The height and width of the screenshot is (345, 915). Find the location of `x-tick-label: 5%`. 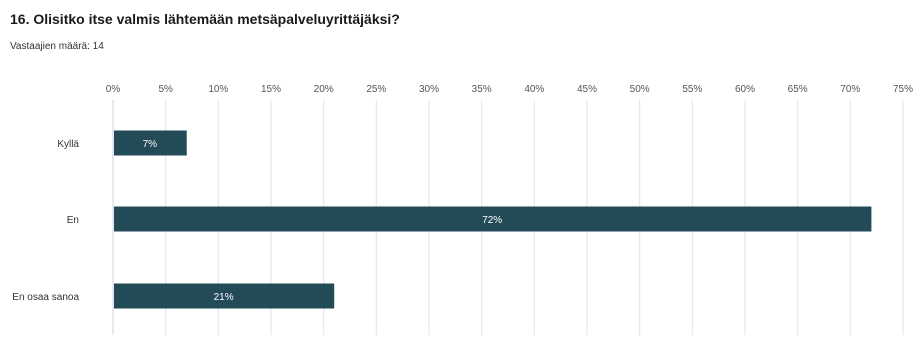

x-tick-label: 5% is located at coordinates (165, 89).